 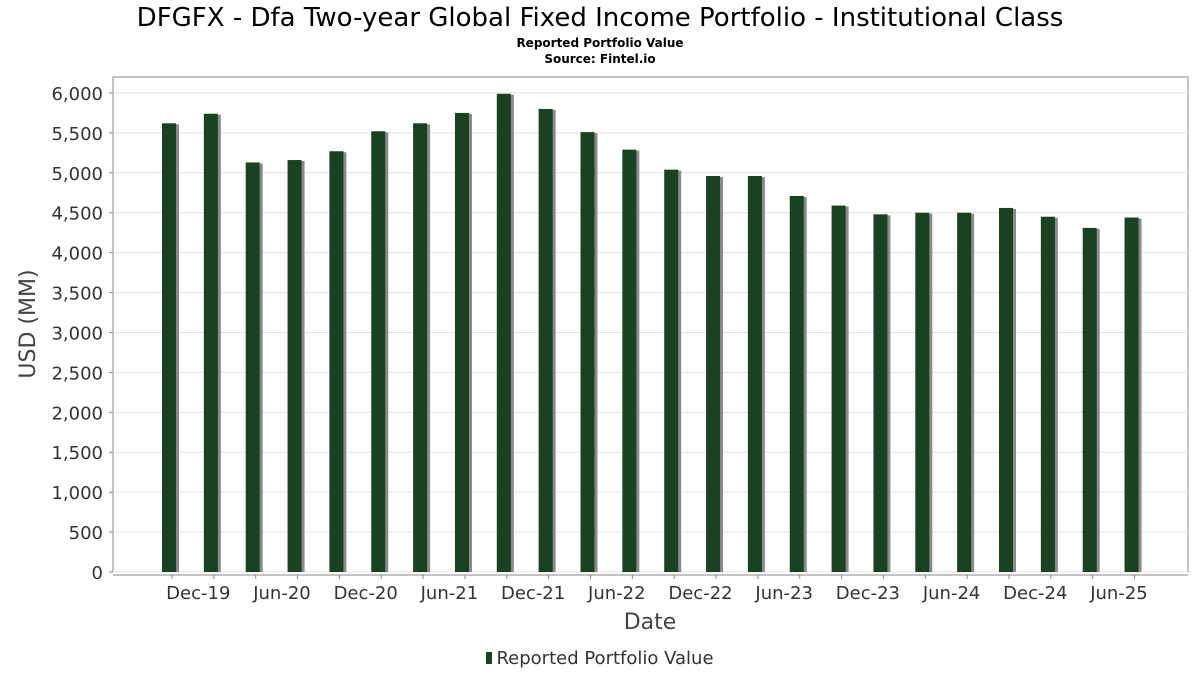 I want to click on x-tick-label: Dec-19, so click(x=198, y=593).